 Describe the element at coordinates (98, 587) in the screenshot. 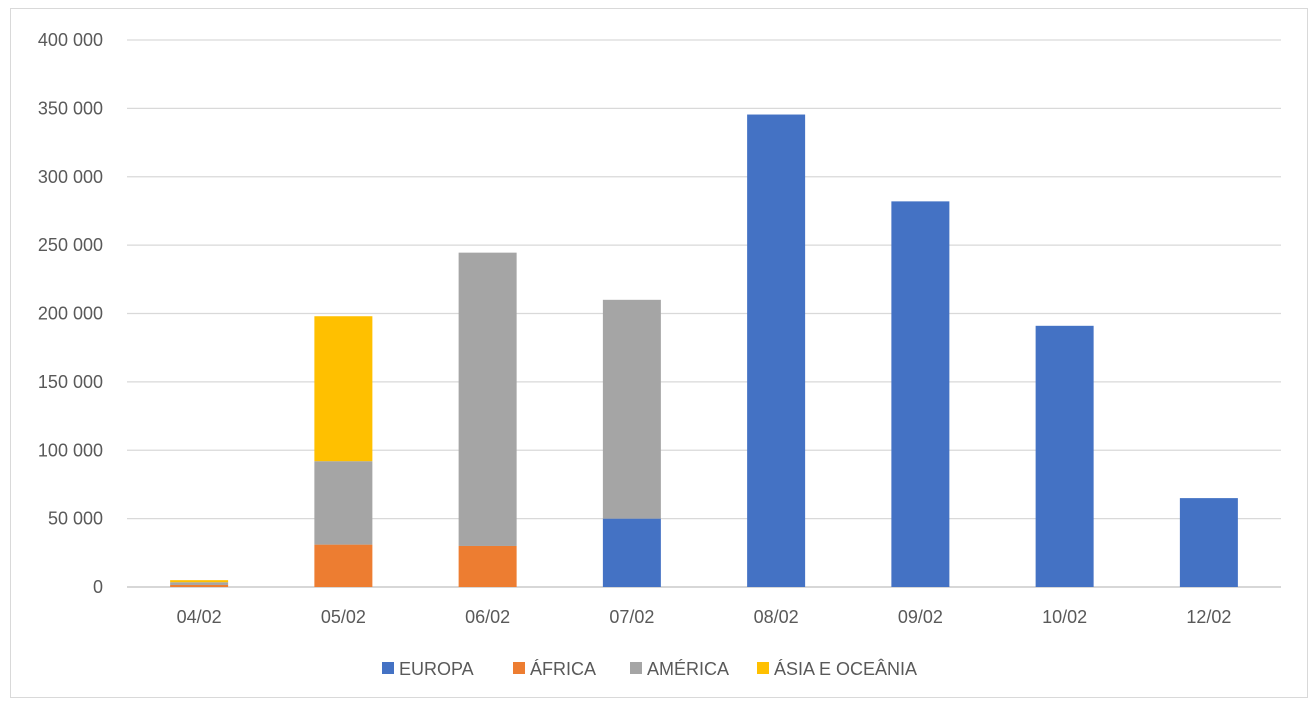

I see `y-tick-label: 0` at that location.